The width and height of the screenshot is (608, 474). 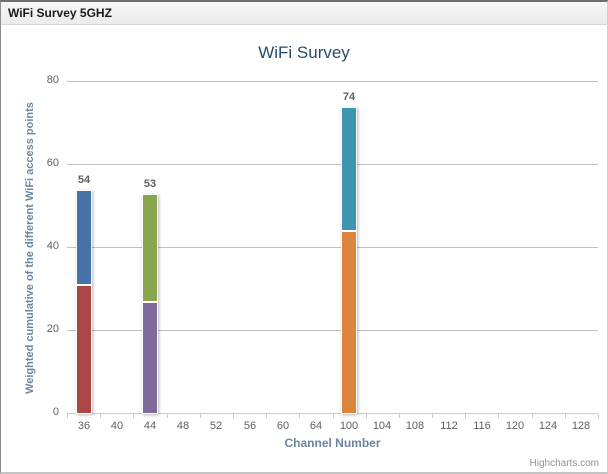 What do you see at coordinates (449, 426) in the screenshot?
I see `x-tick-label: 112` at bounding box center [449, 426].